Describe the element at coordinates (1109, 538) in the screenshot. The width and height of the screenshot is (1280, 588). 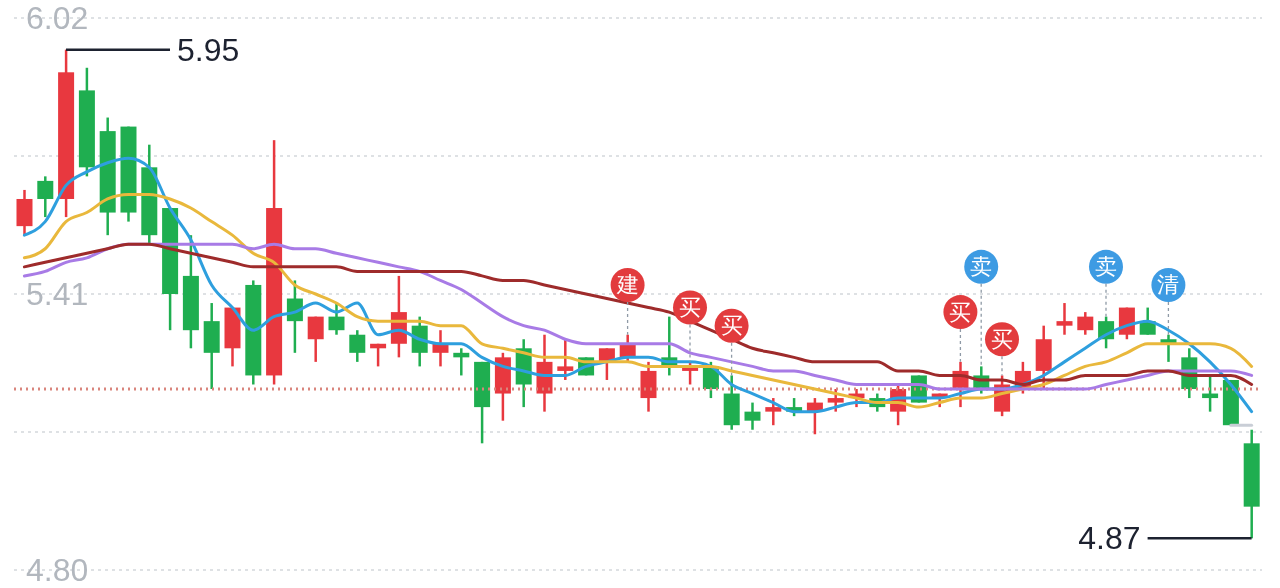
I see `annotation: 4.87` at that location.